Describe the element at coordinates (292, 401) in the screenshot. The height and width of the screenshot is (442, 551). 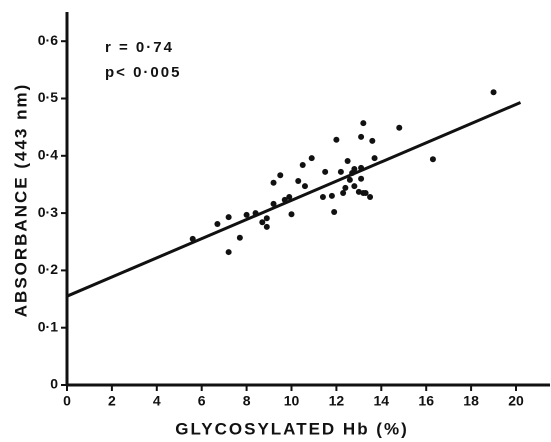
I see `x-tick-label: 10` at that location.